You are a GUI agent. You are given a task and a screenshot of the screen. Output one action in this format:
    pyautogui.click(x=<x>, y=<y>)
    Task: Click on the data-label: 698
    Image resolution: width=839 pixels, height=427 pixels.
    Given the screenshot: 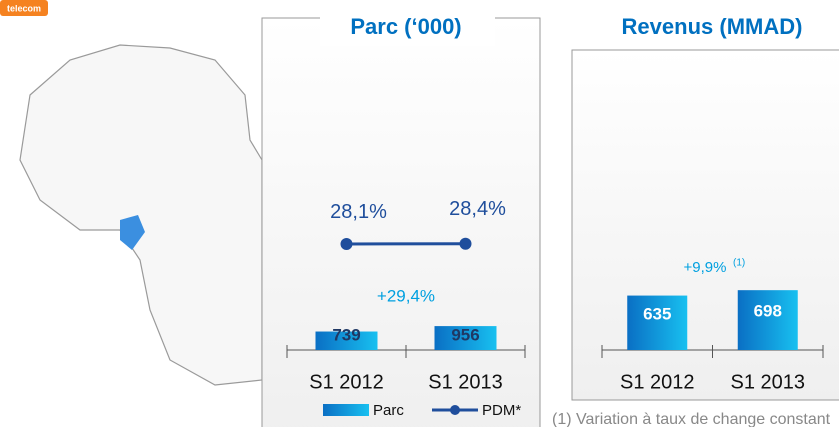 What is the action you would take?
    pyautogui.click(x=768, y=311)
    